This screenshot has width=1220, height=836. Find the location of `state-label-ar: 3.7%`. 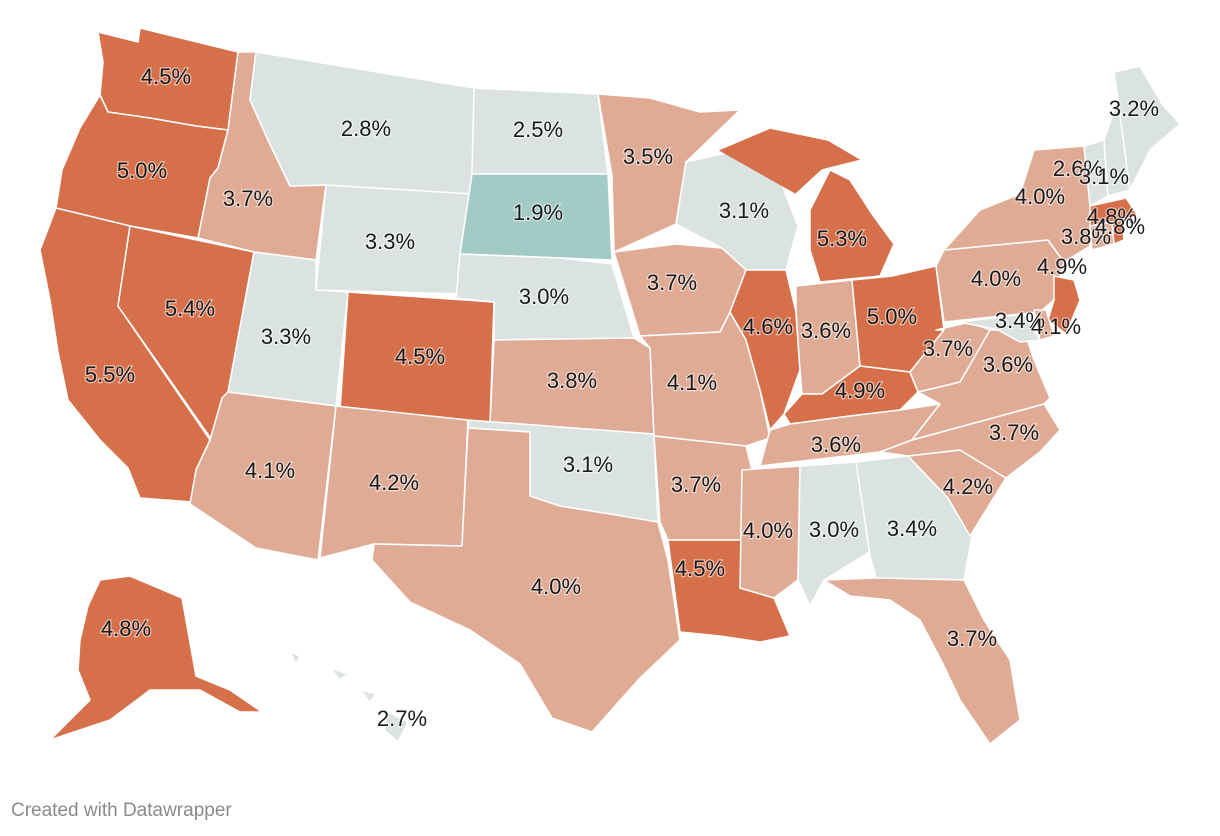

state-label-ar: 3.7% is located at coordinates (696, 484).